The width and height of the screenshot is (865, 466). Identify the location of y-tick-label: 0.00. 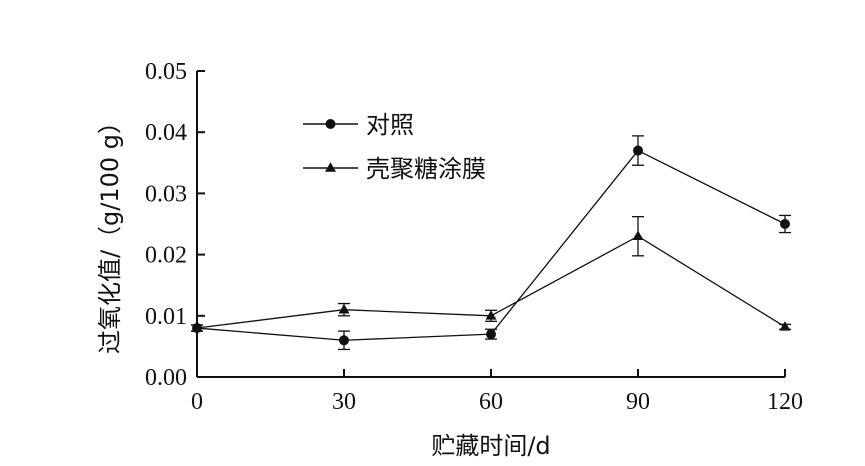
(166, 378).